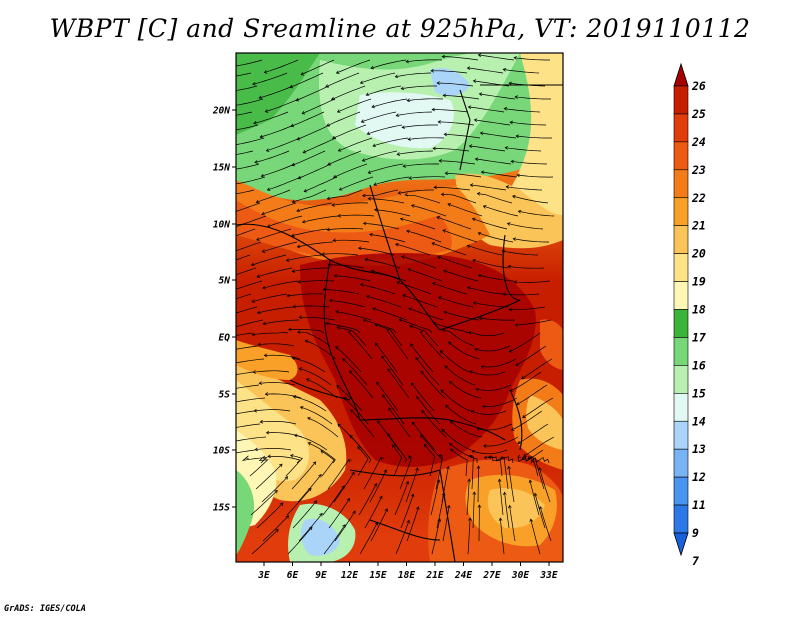 The height and width of the screenshot is (618, 800). What do you see at coordinates (407, 571) in the screenshot?
I see `longitude-axis: 3E 6E 9E 12E 15E 18E 21E 24E 27E 30E 33E` at bounding box center [407, 571].